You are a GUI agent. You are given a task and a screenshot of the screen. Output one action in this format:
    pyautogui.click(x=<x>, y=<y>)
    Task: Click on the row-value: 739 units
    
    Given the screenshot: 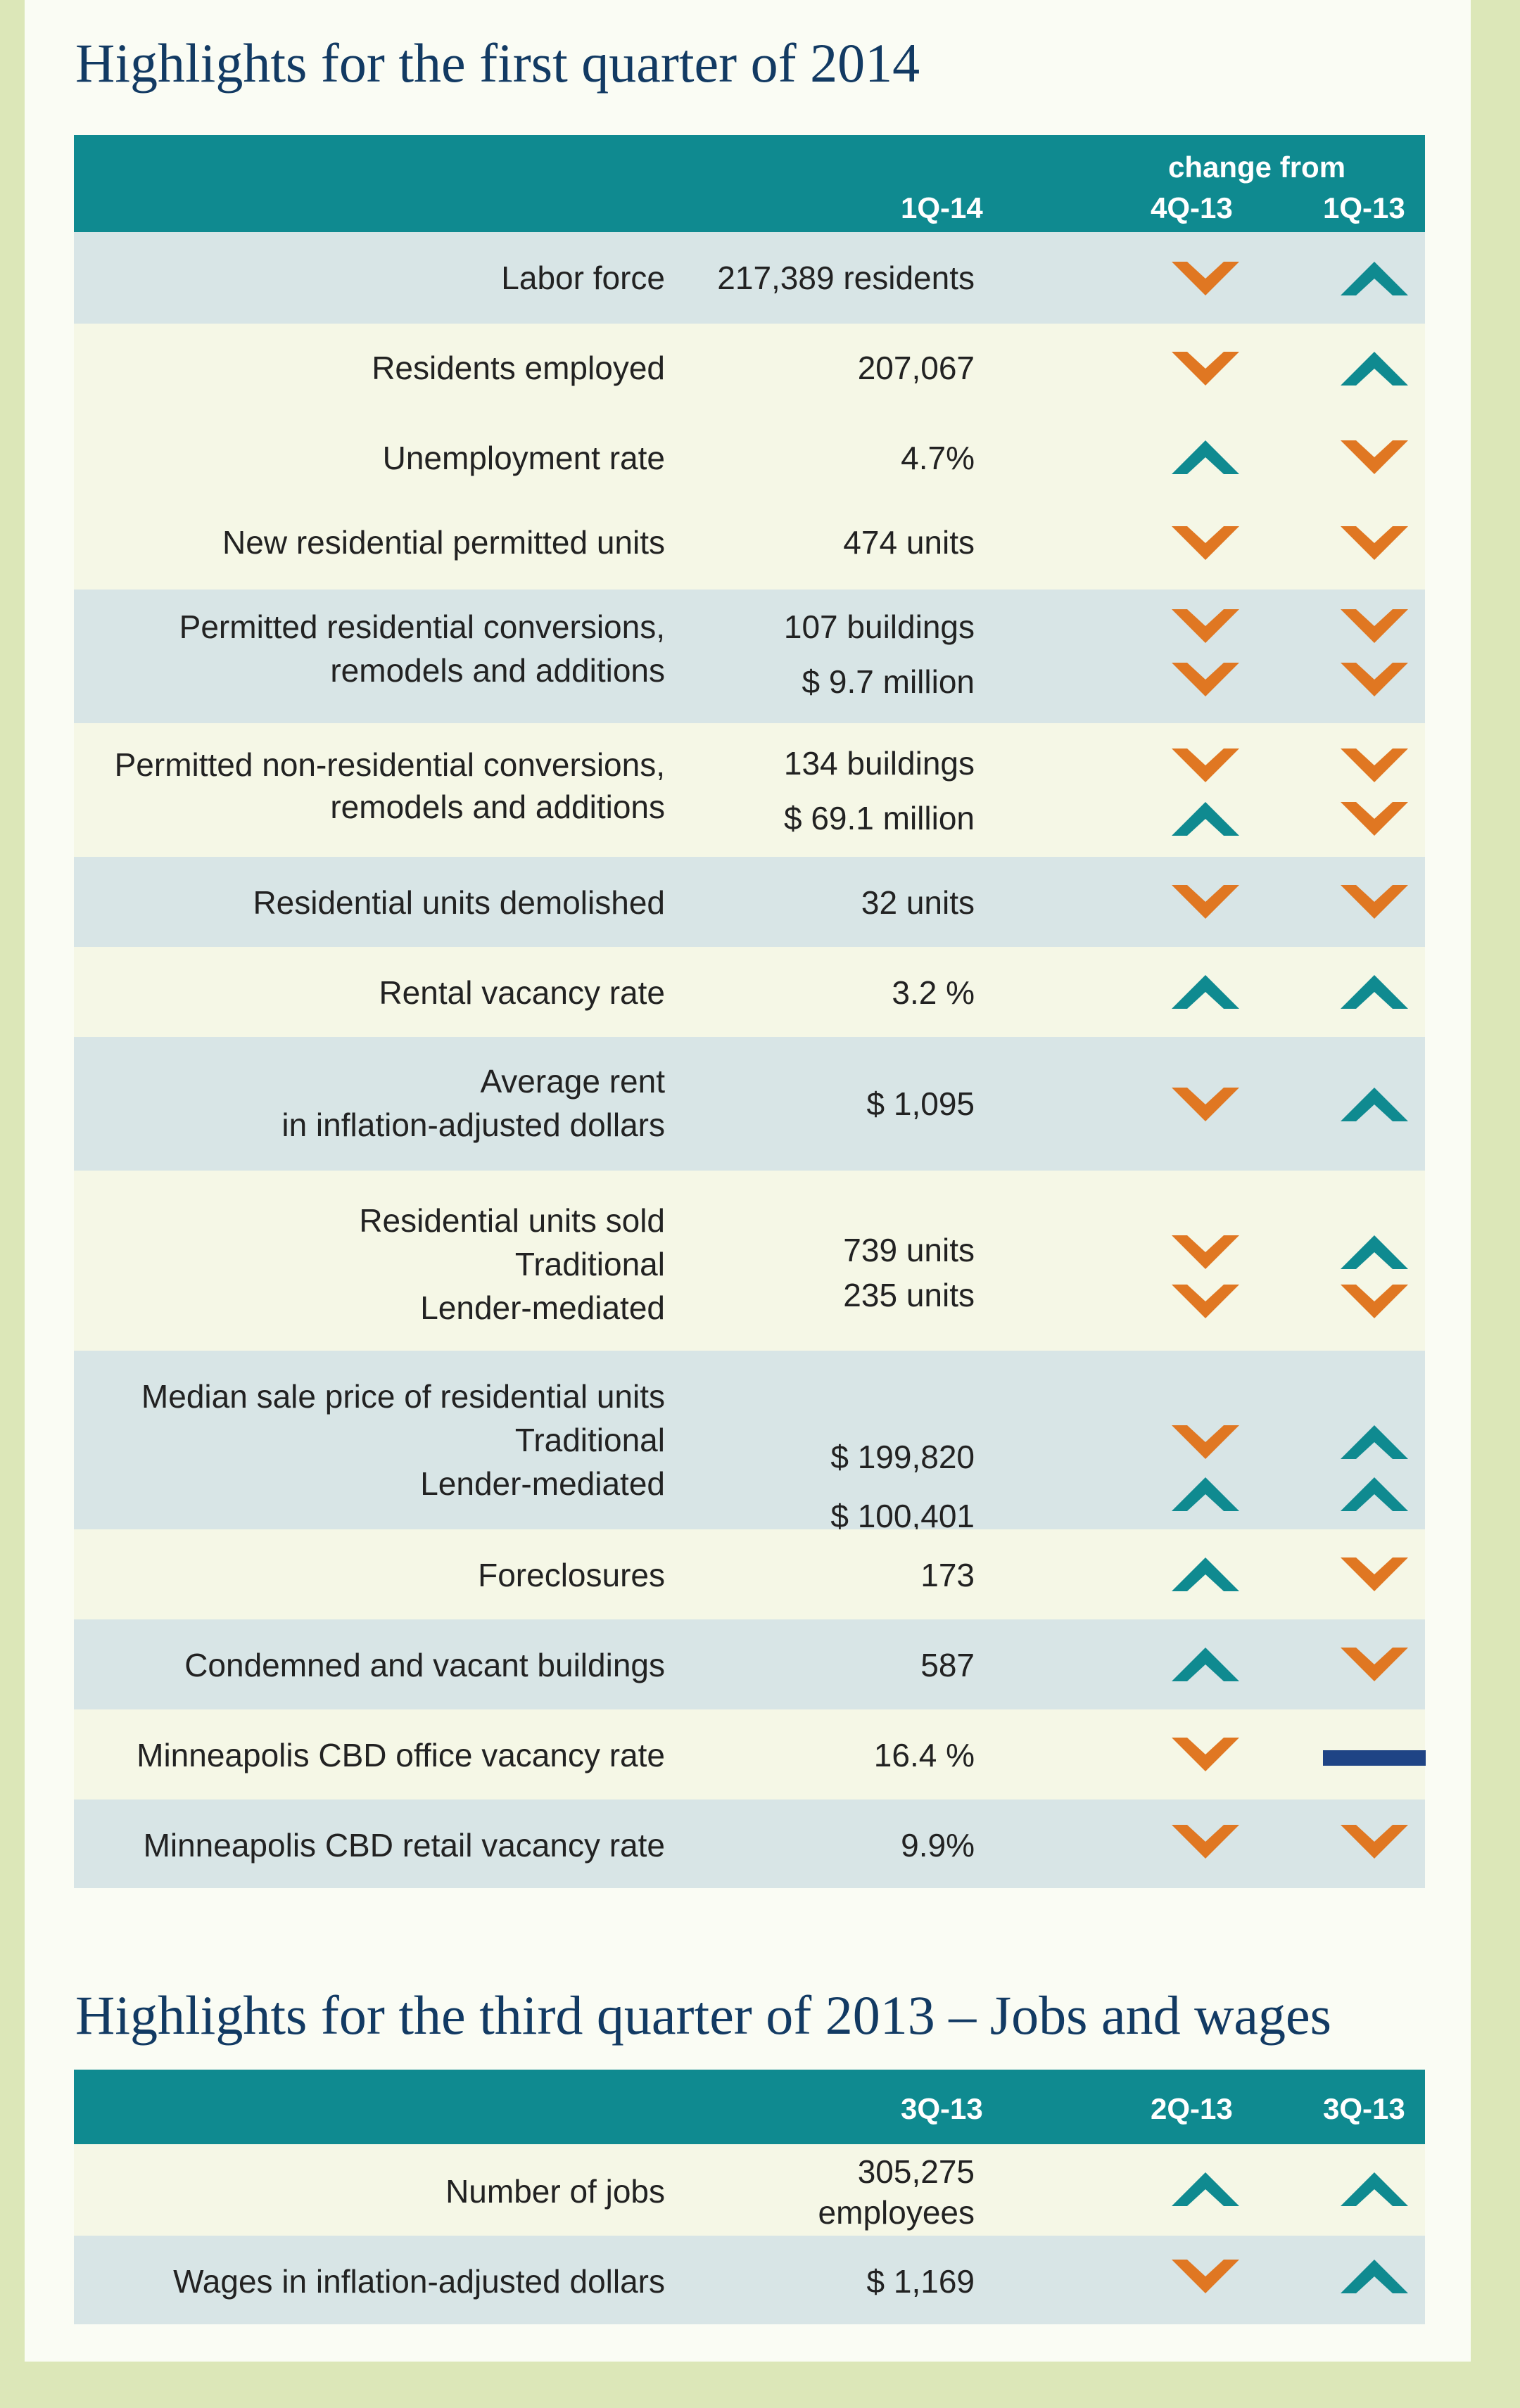 What is the action you would take?
    pyautogui.click(x=909, y=1250)
    